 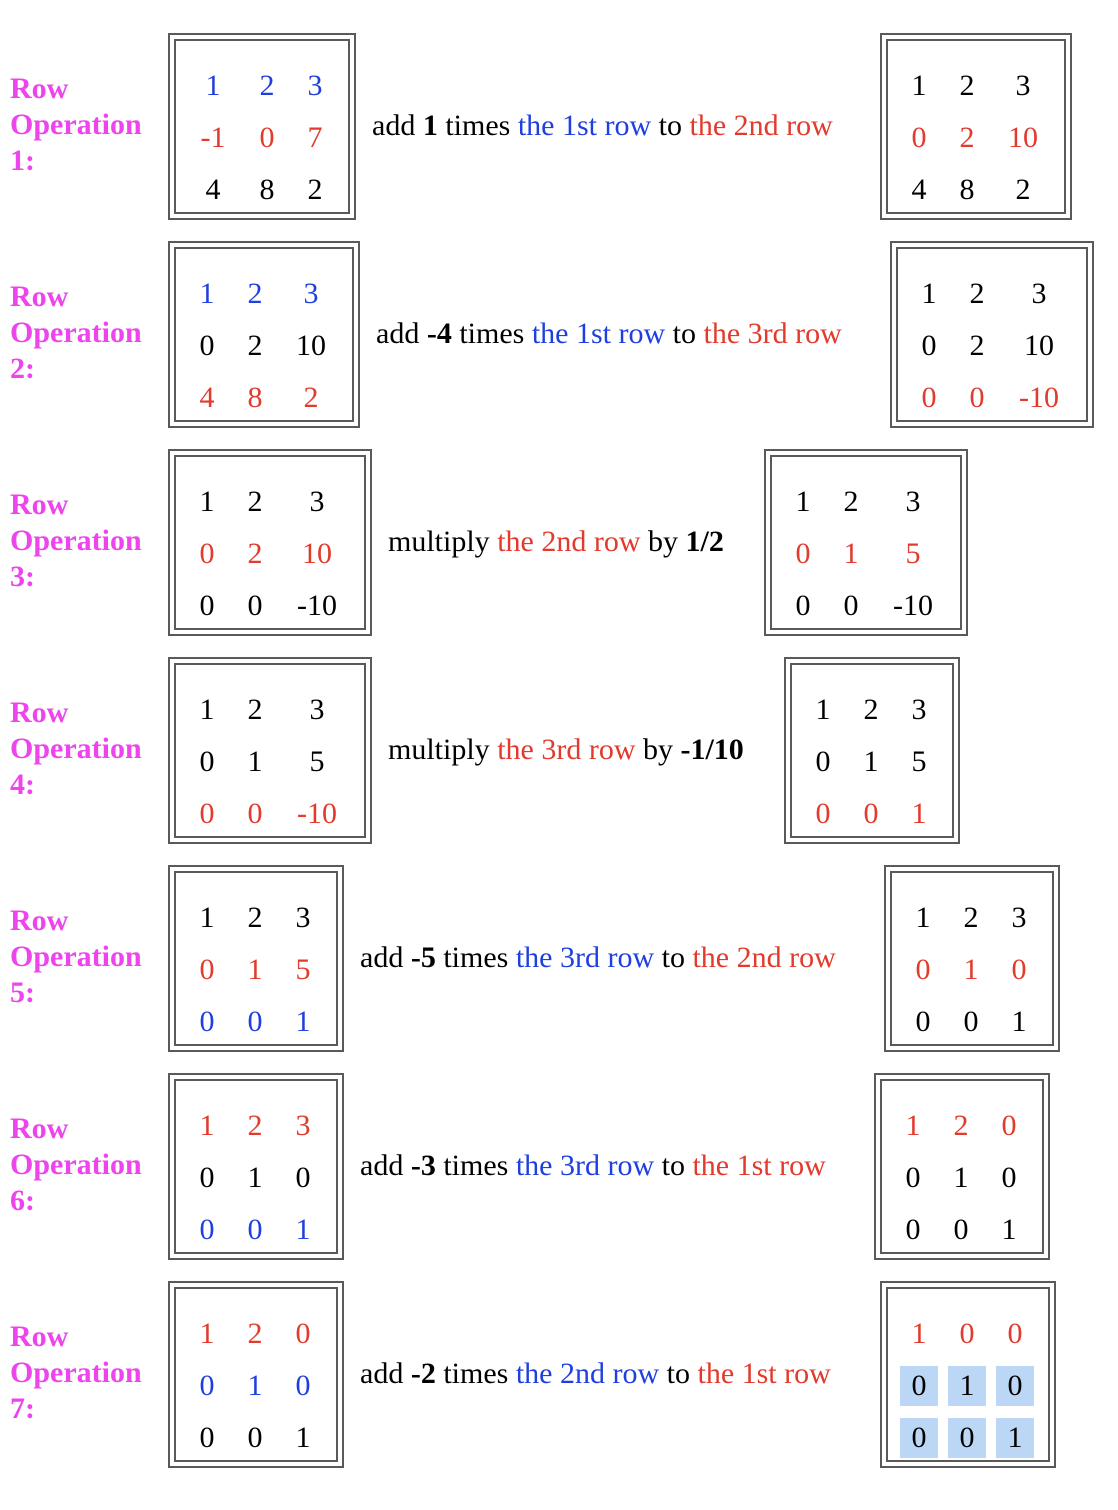 I want to click on matrix-cell: -10, so click(x=913, y=605).